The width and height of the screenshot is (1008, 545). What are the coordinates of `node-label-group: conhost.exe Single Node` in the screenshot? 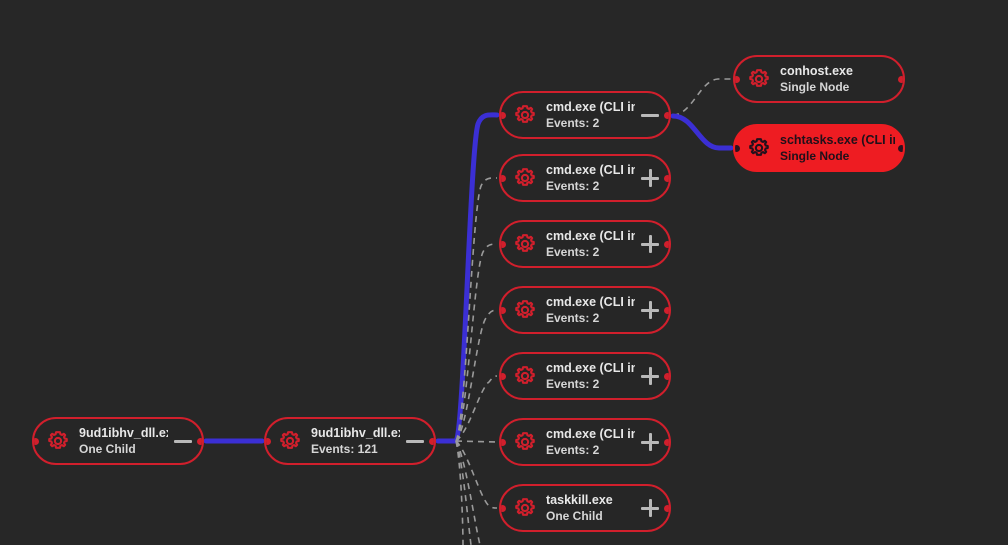 It's located at (837, 79).